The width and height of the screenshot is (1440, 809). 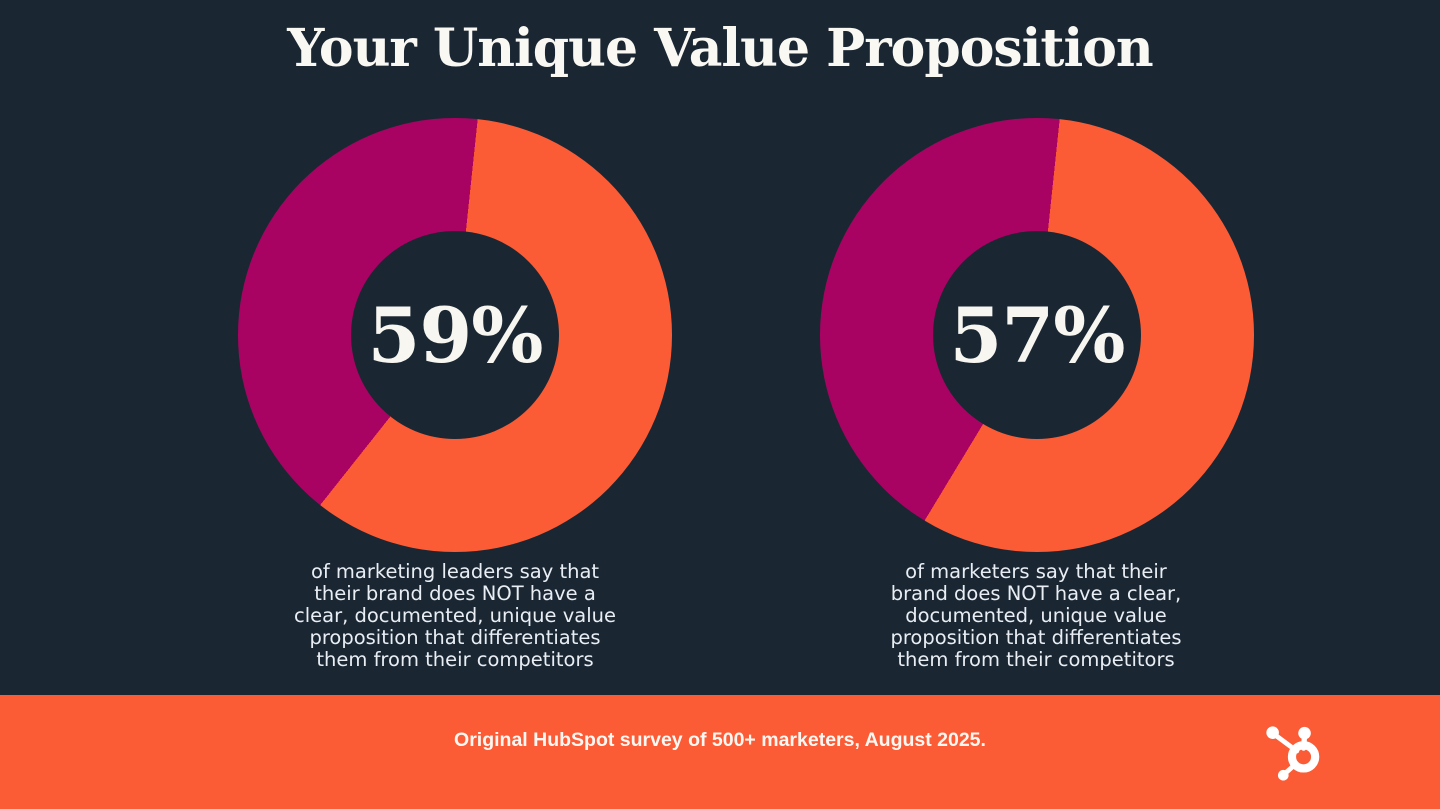 I want to click on donut-hole-right: 57%, so click(x=1037, y=335).